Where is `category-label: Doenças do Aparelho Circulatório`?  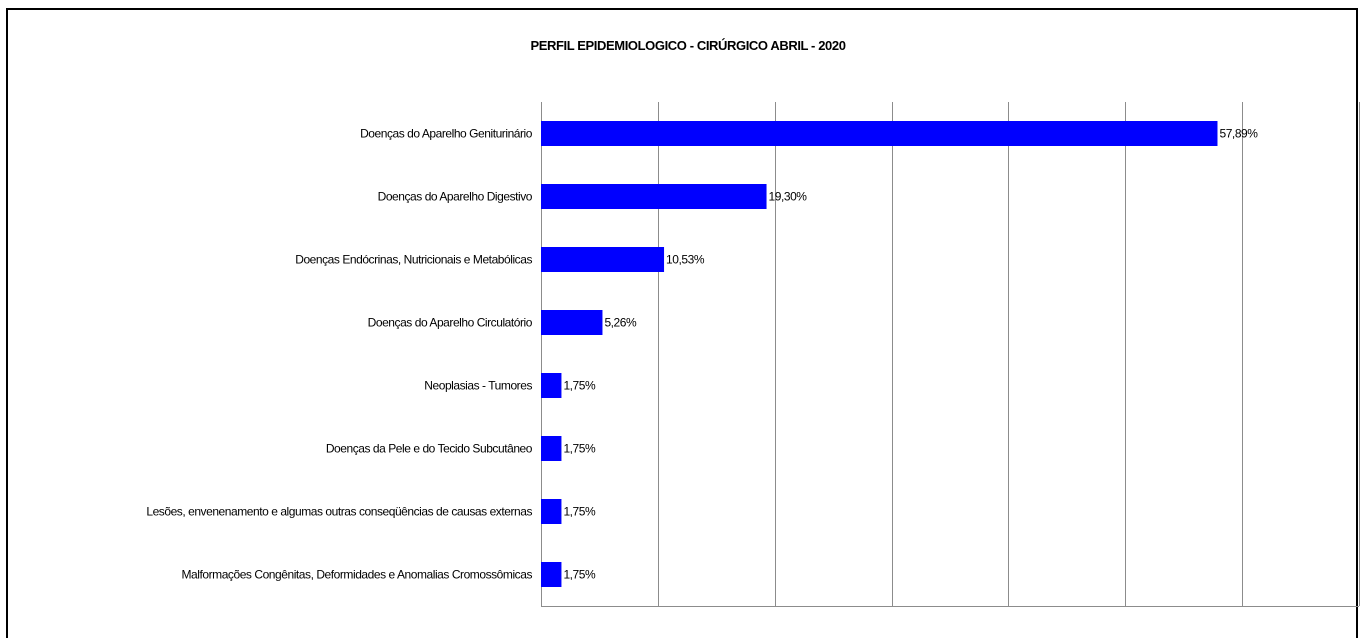 category-label: Doenças do Aparelho Circulatório is located at coordinates (450, 323).